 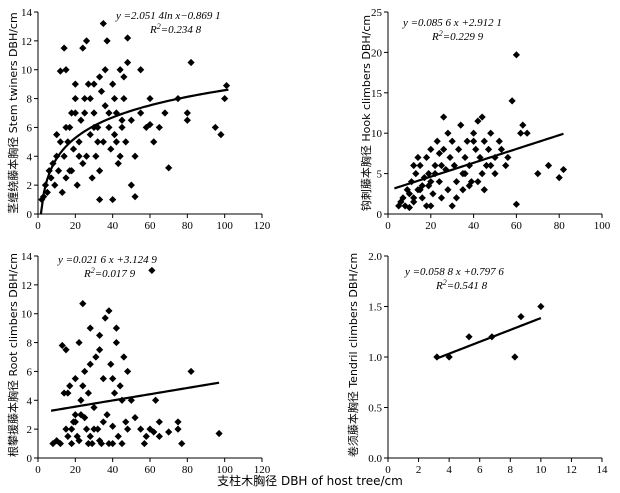 What do you see at coordinates (262, 470) in the screenshot?
I see `root-climbers-x-tick-label: 120` at bounding box center [262, 470].